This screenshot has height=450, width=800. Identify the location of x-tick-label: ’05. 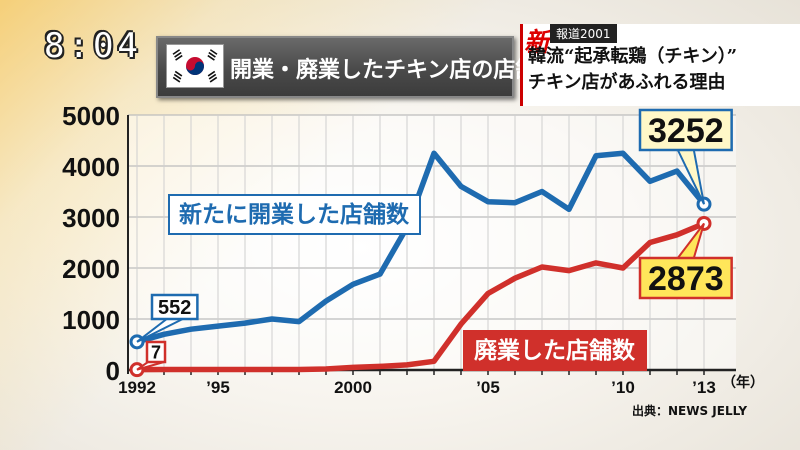
(488, 387).